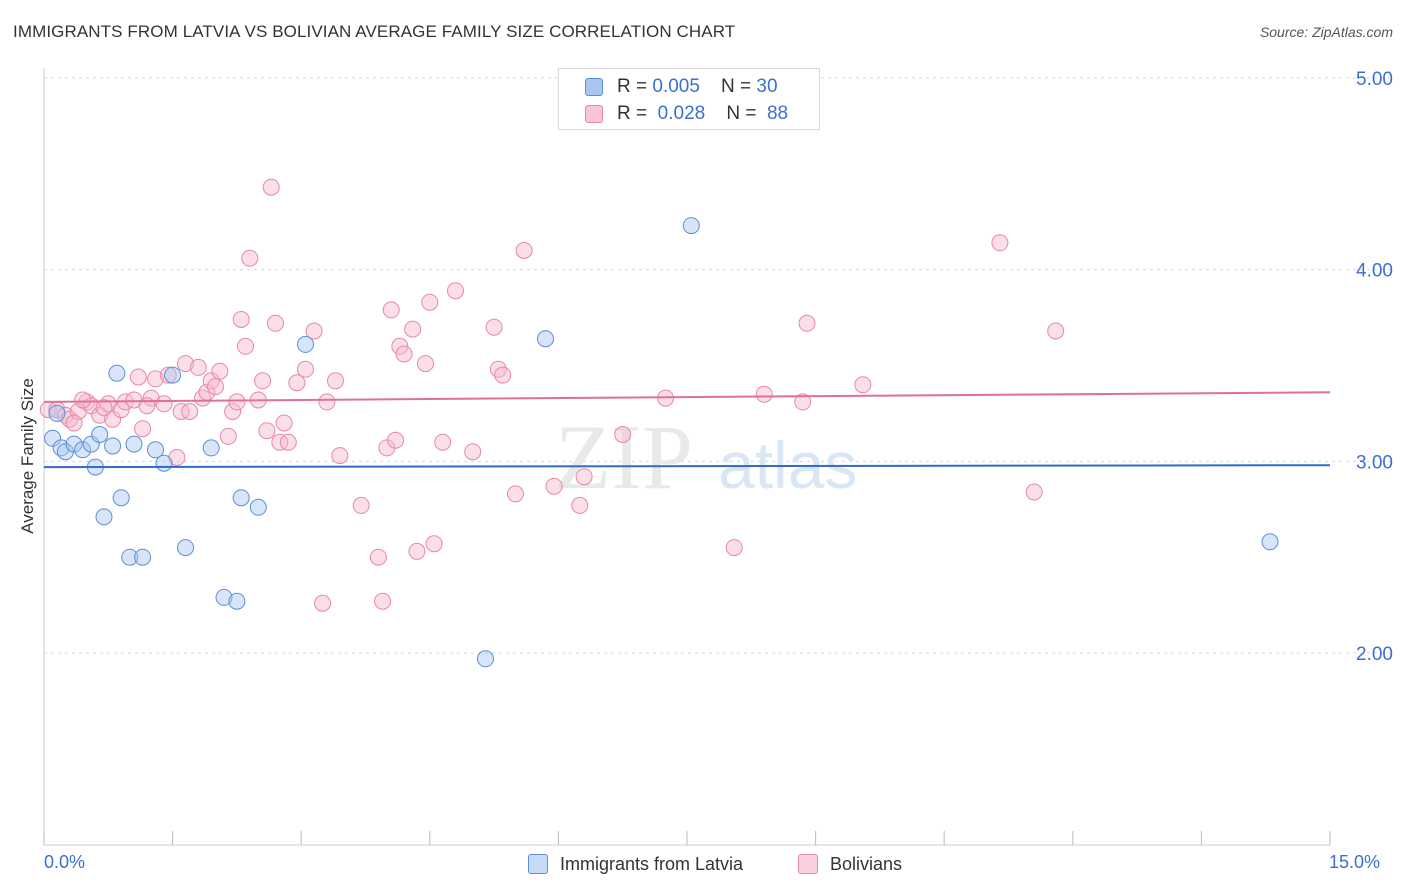 This screenshot has height=892, width=1406. Describe the element at coordinates (687, 466) in the screenshot. I see `trend-line-latvia` at that location.